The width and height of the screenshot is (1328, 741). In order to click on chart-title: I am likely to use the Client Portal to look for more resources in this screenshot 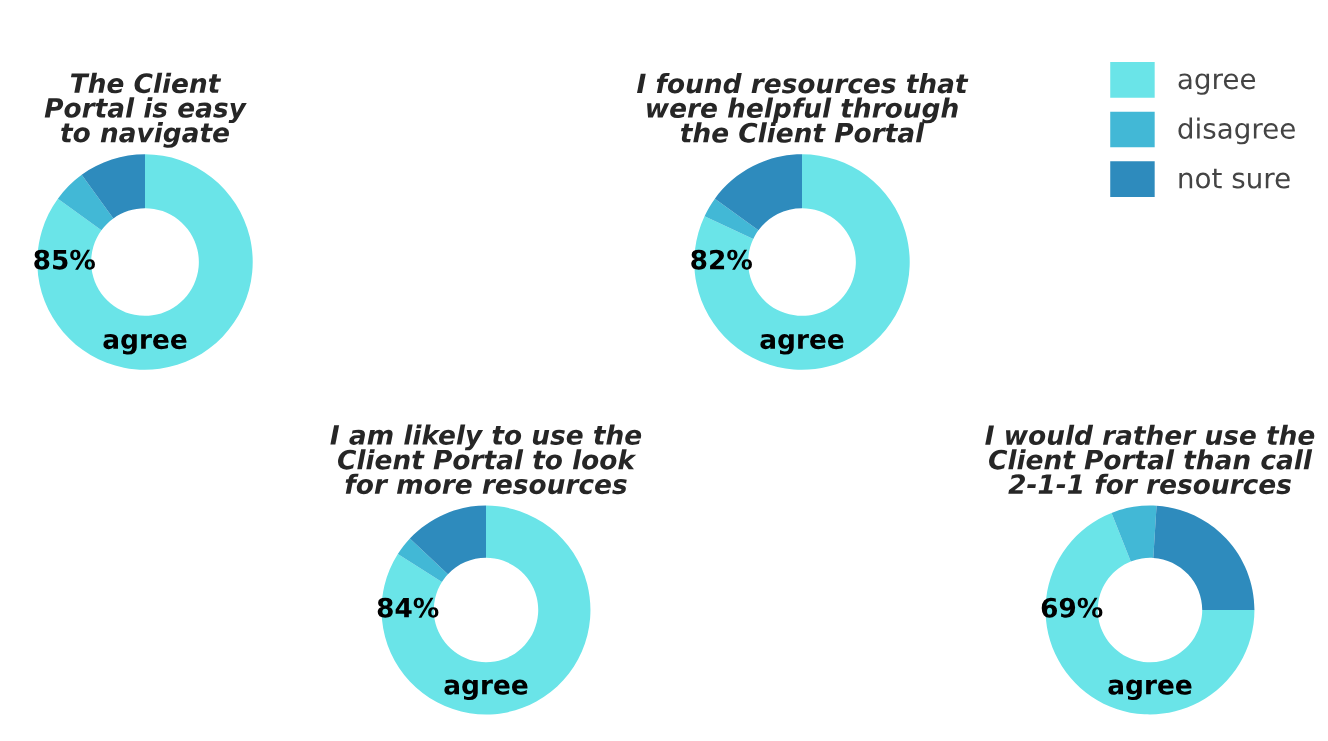, I will do `click(486, 459)`.